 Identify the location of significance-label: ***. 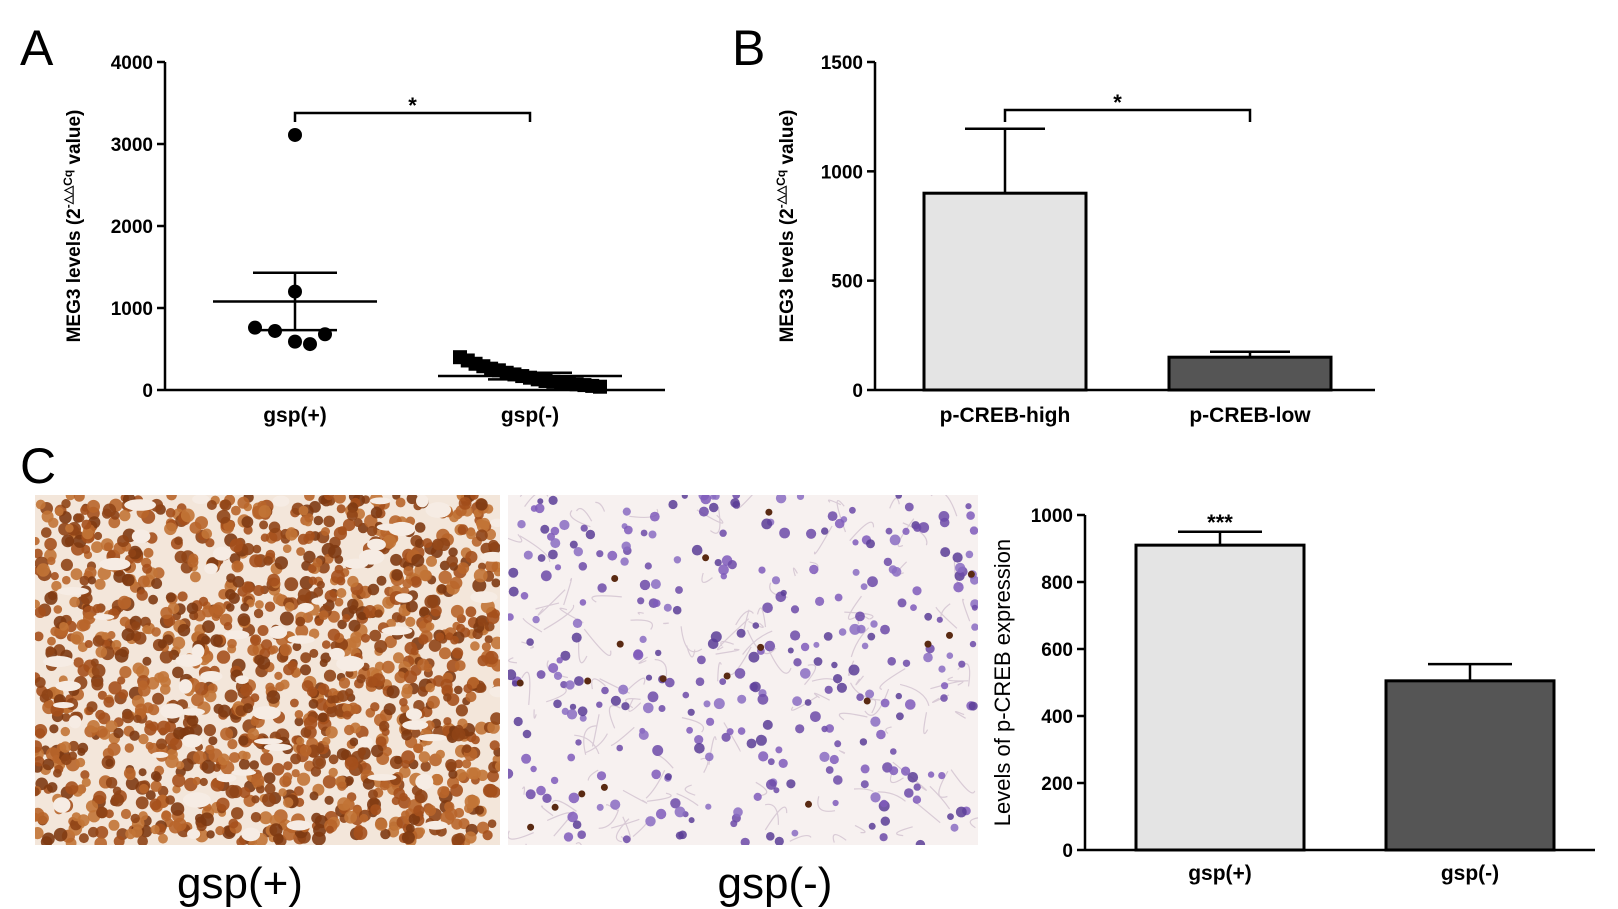
(1220, 522).